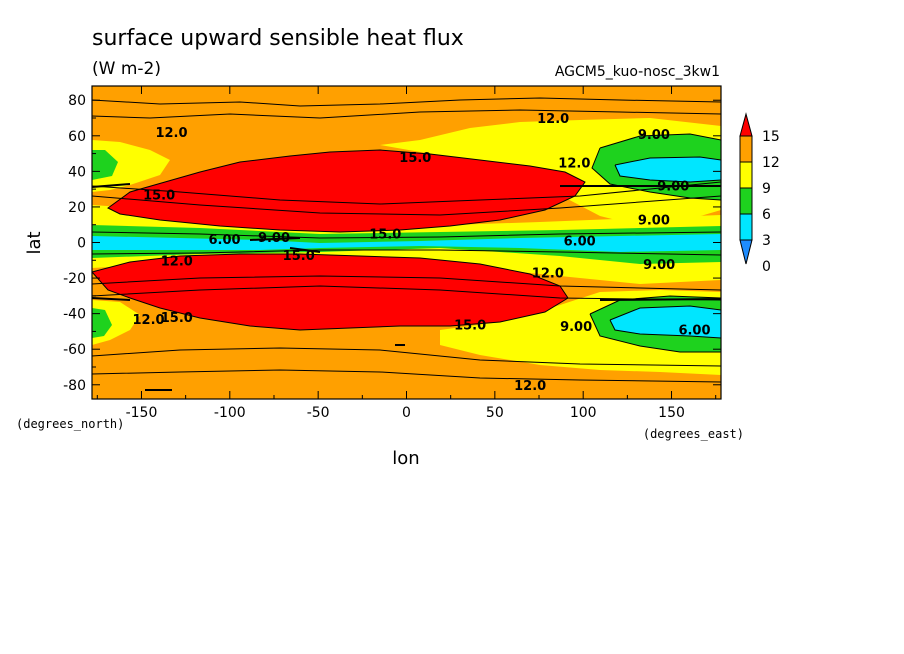  Describe the element at coordinates (77, 172) in the screenshot. I see `y-tick-label: 40` at that location.